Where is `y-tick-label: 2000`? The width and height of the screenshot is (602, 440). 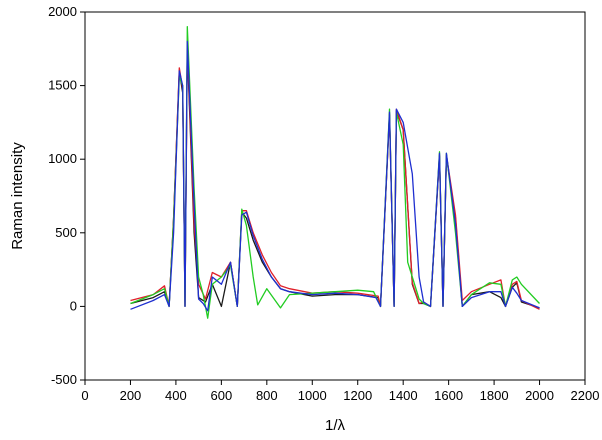
y-tick-label: 2000 is located at coordinates (62, 11).